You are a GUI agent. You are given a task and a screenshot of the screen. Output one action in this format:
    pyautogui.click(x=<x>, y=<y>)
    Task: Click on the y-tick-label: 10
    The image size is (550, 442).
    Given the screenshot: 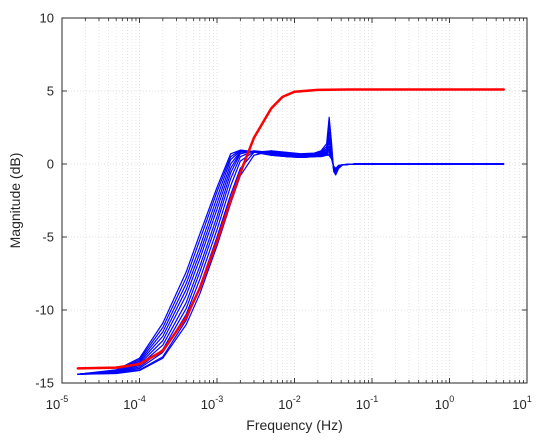 What is the action you would take?
    pyautogui.click(x=47, y=18)
    